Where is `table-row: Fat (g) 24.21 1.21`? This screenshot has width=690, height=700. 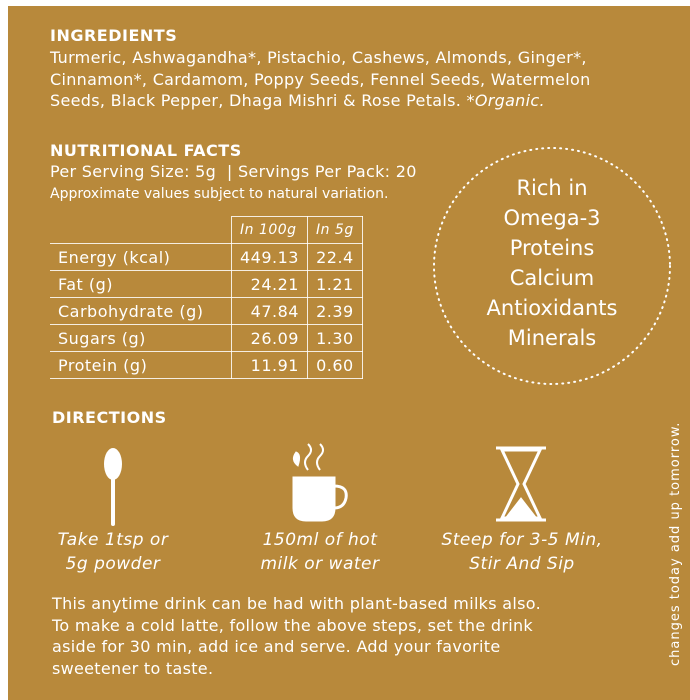 table-row: Fat (g) 24.21 1.21 is located at coordinates (206, 284).